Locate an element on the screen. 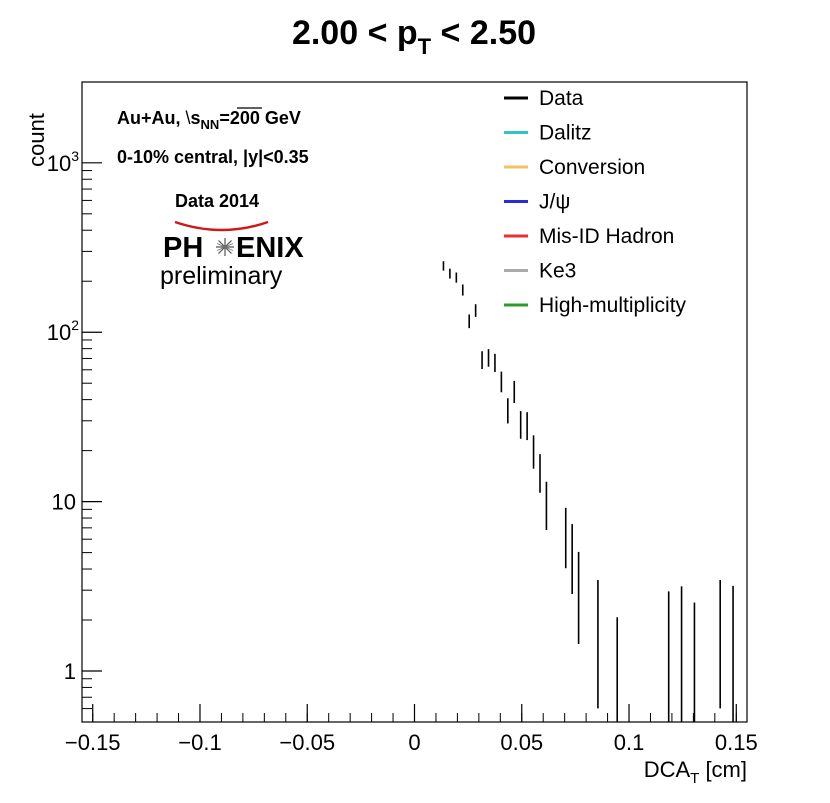  logo-preliminary: preliminary is located at coordinates (221, 276).